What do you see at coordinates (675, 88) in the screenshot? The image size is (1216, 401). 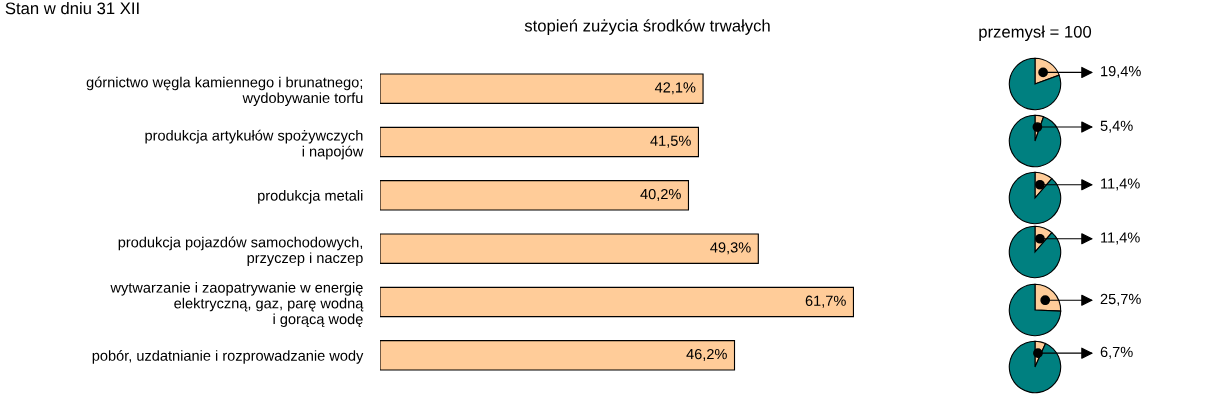 I see `data-label: 42,1%` at bounding box center [675, 88].